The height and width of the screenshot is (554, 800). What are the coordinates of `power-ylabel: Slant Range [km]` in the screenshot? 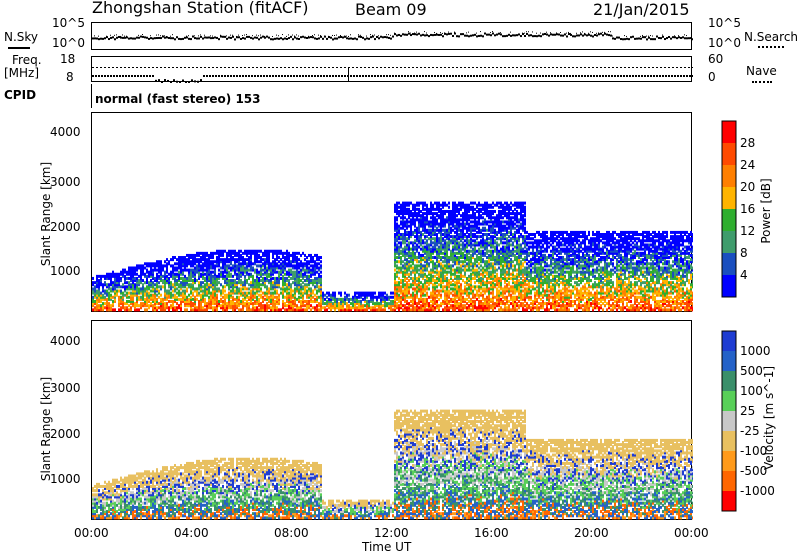 It's located at (46, 214).